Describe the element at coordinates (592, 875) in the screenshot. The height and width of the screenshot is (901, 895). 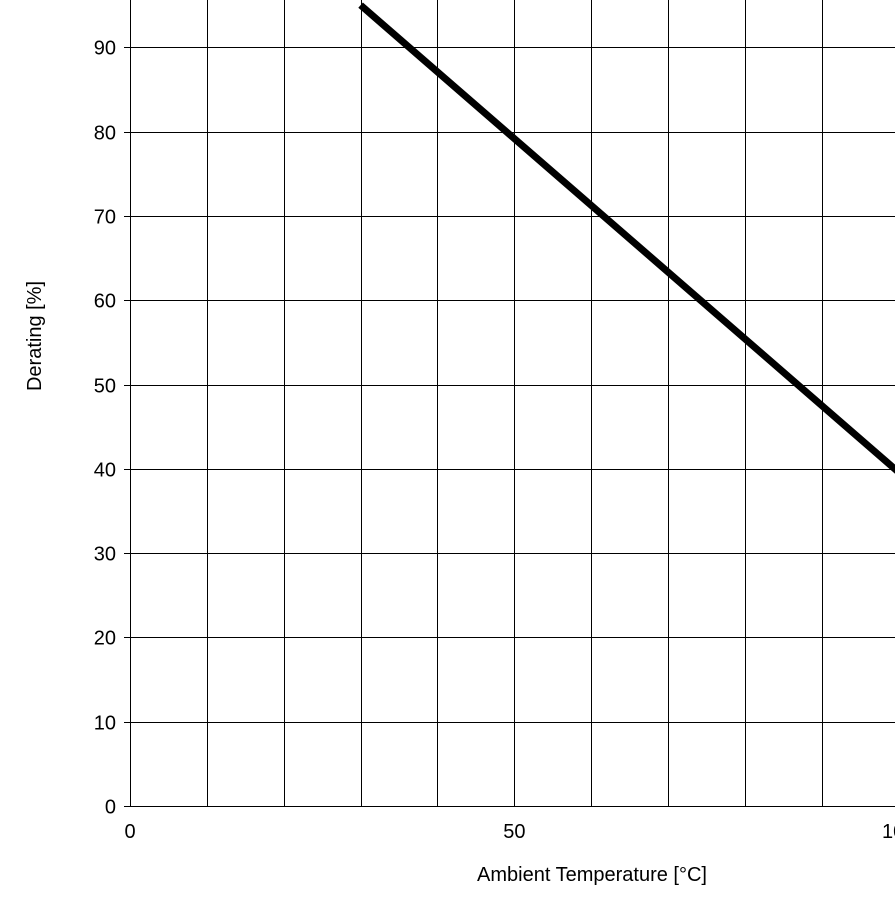
I see `x-axis-title: Ambient Temperature [°C]` at that location.